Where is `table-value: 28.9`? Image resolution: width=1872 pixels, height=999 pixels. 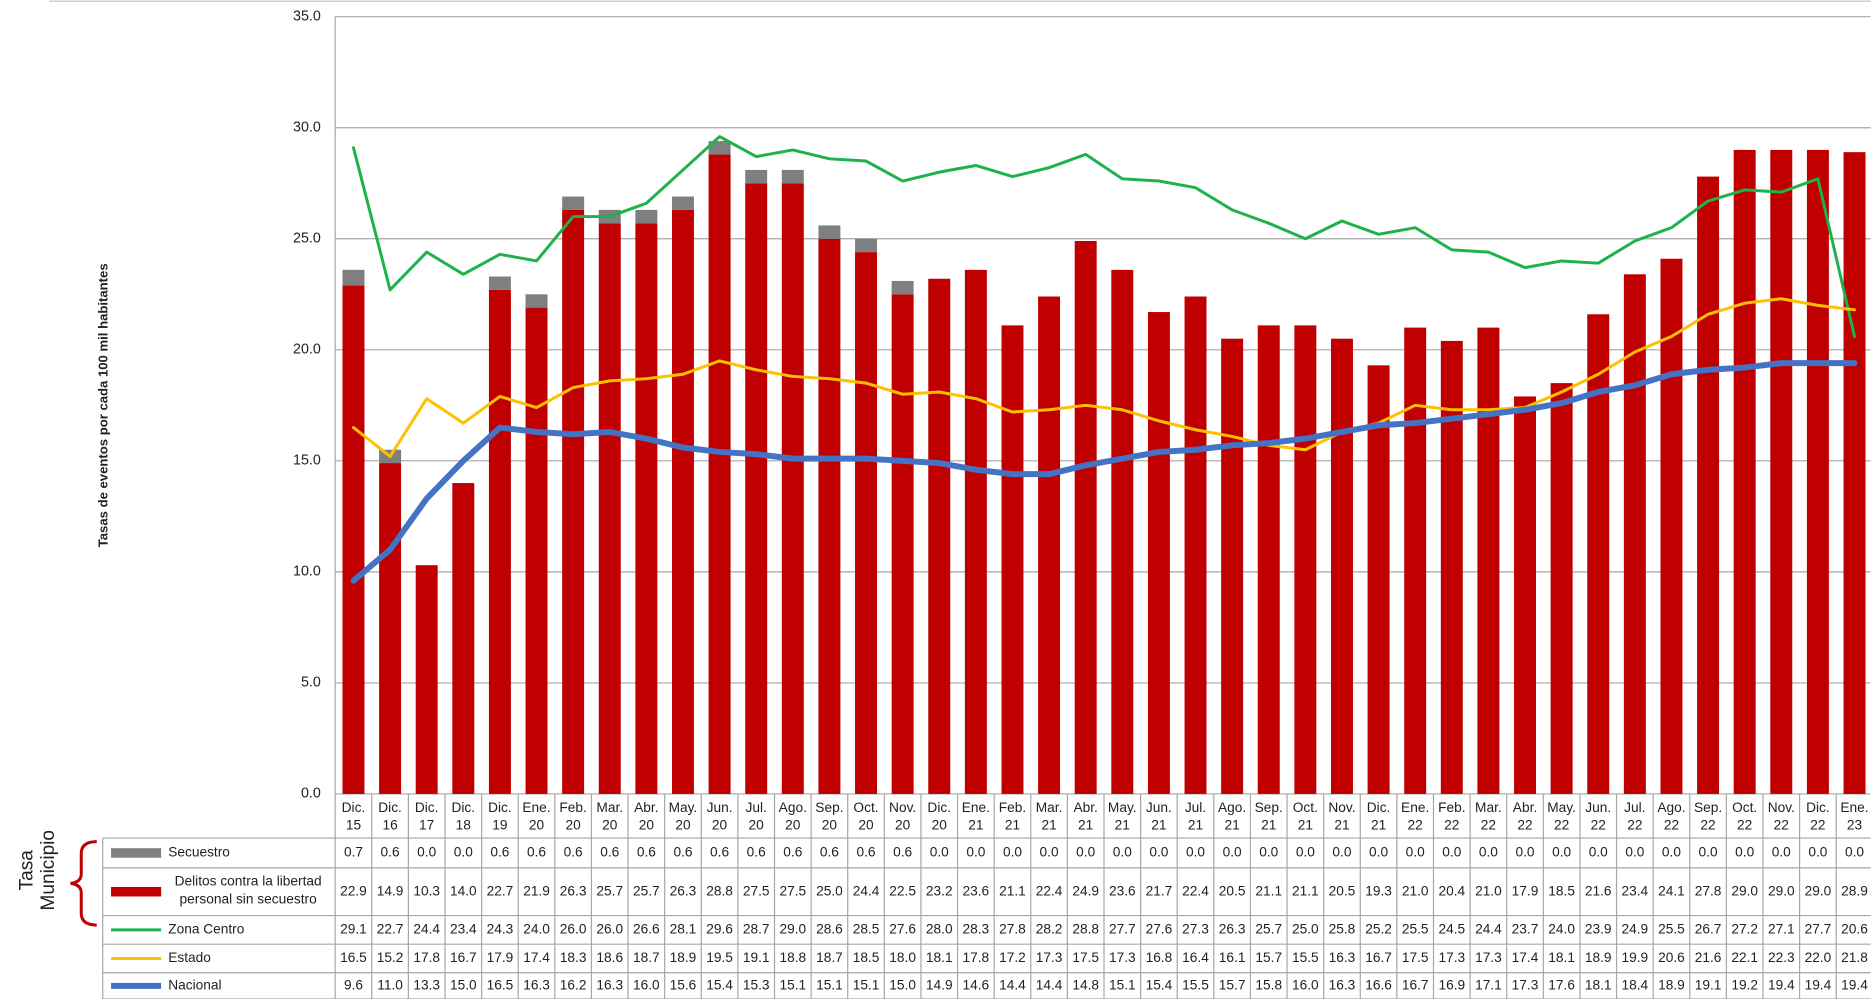
table-value: 28.9 is located at coordinates (1854, 890).